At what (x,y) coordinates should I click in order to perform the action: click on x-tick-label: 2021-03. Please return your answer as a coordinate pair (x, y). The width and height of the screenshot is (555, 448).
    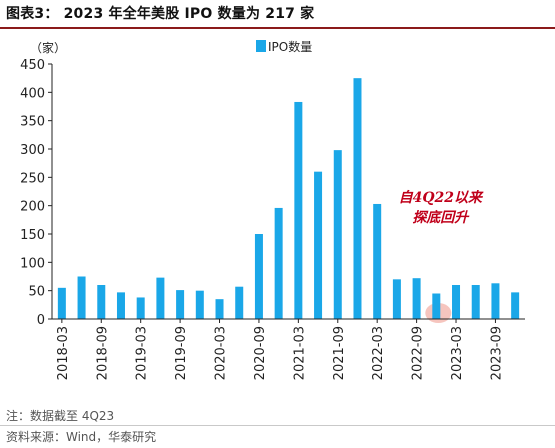
    Looking at the image, I should click on (299, 353).